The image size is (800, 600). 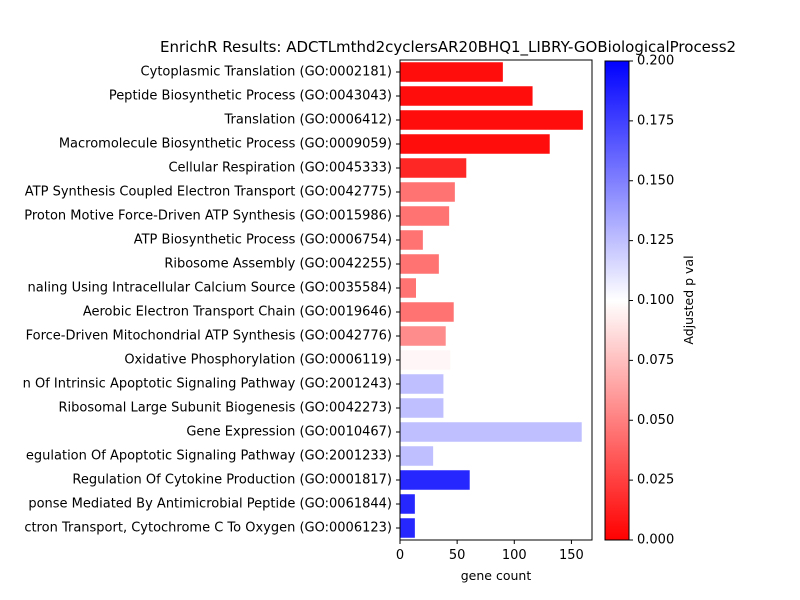 I want to click on colorbar-label: Adjusted p val, so click(x=688, y=299).